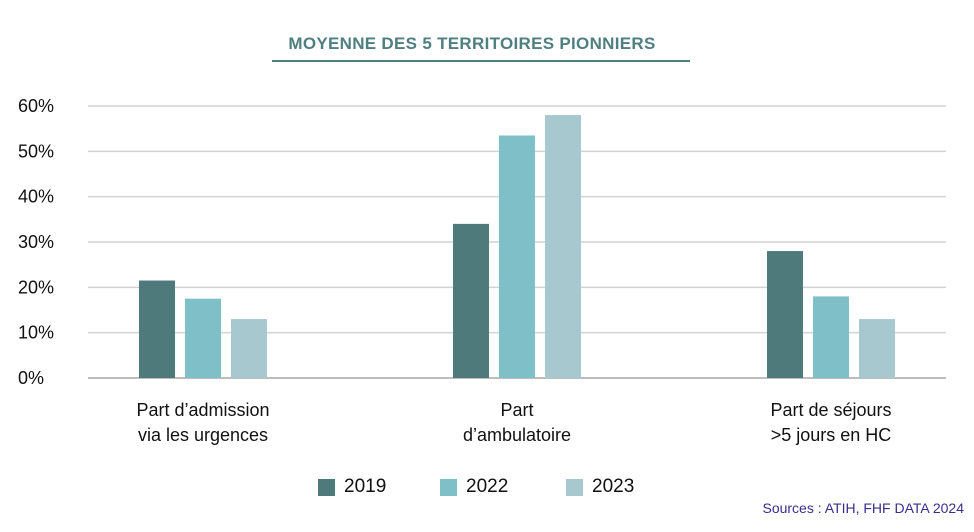 This screenshot has height=532, width=974. Describe the element at coordinates (830, 422) in the screenshot. I see `category-label: Part de séjours >5 jours en HC` at that location.